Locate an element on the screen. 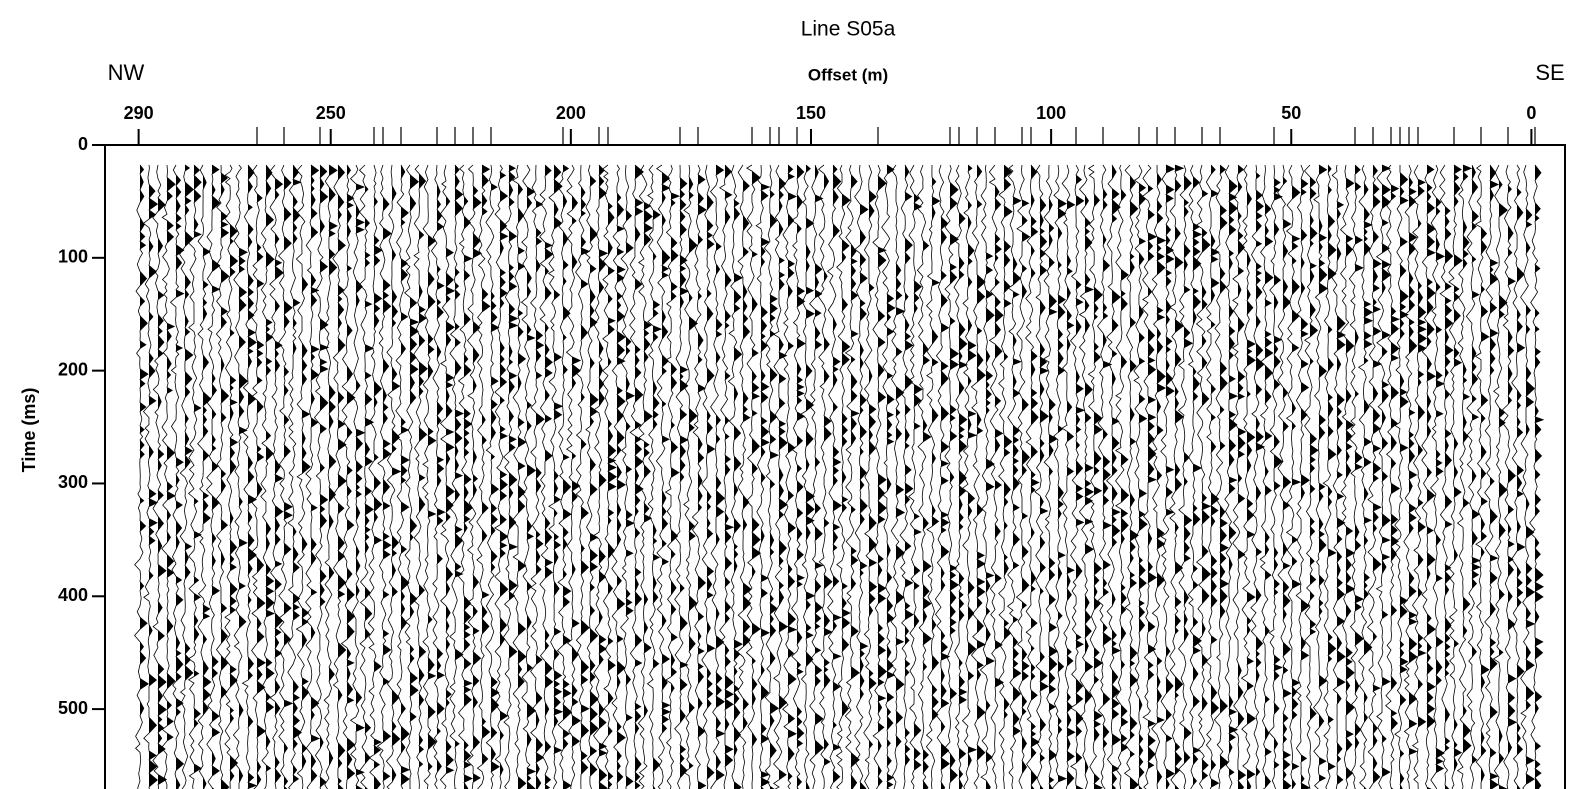 The height and width of the screenshot is (789, 1590). y-tick-label: 100 is located at coordinates (73, 257).